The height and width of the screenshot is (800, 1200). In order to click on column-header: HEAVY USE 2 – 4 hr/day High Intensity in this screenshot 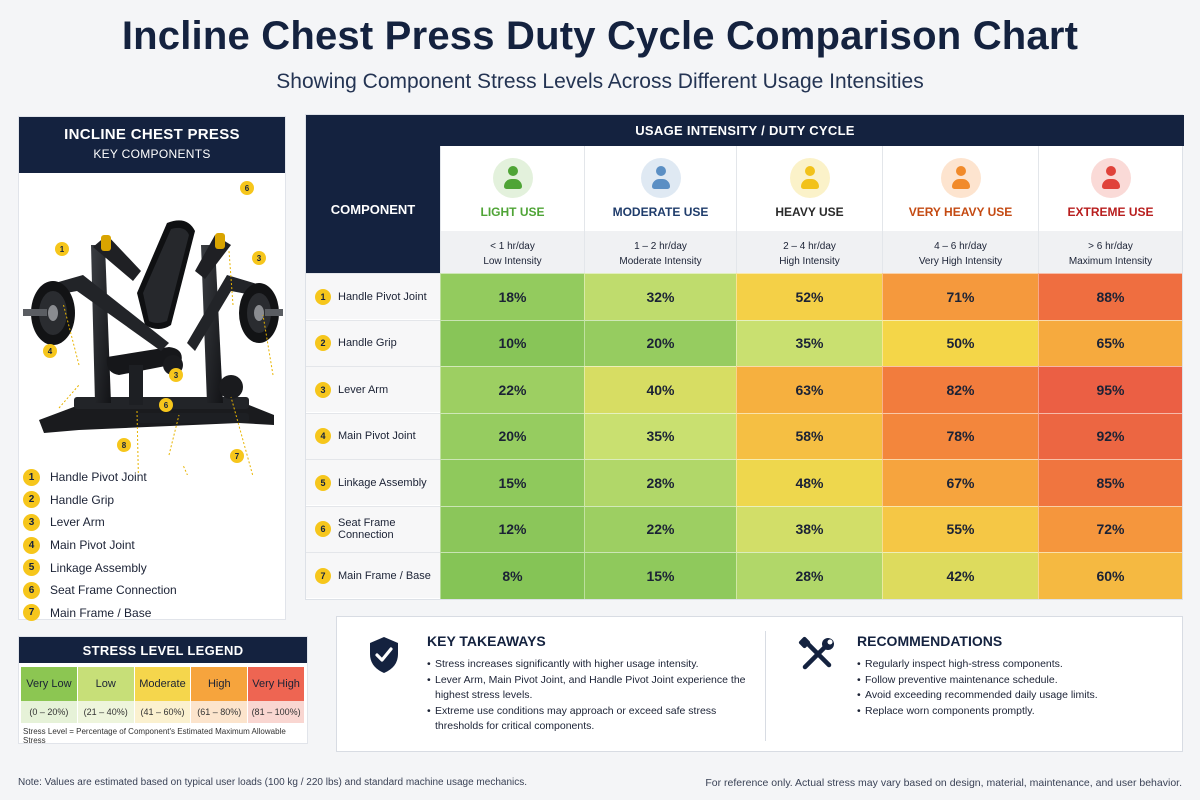, I will do `click(809, 209)`.